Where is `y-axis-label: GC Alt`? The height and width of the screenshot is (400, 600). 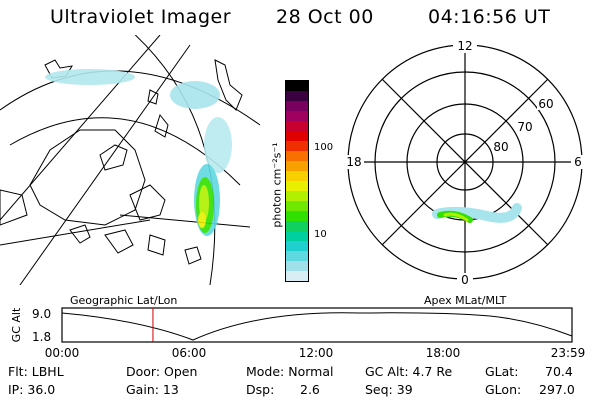
y-axis-label: GC Alt is located at coordinates (16, 324).